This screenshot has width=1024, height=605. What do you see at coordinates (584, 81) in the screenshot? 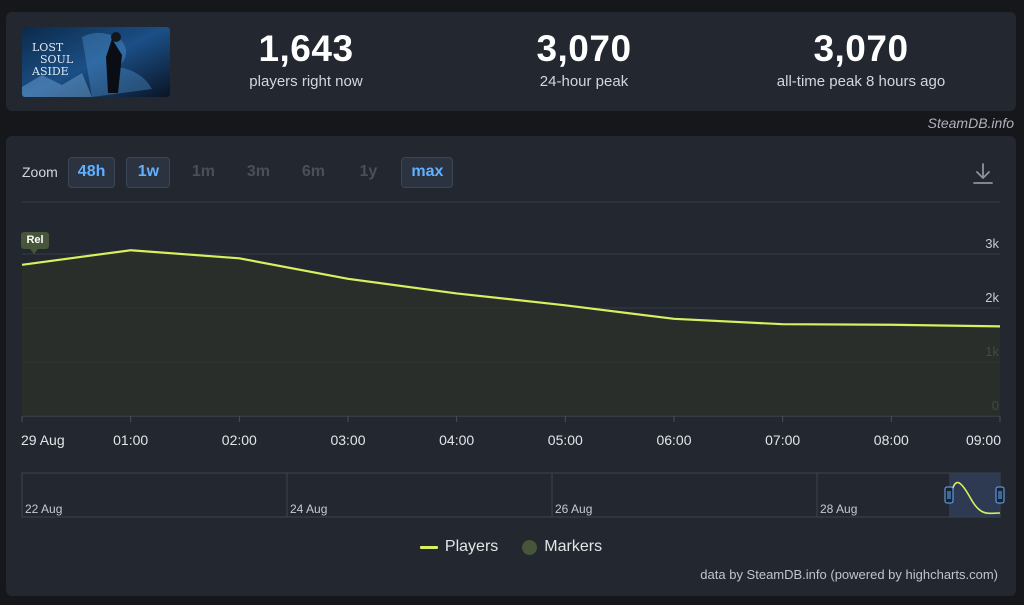
I see `stat-label: 24-hour peak` at bounding box center [584, 81].